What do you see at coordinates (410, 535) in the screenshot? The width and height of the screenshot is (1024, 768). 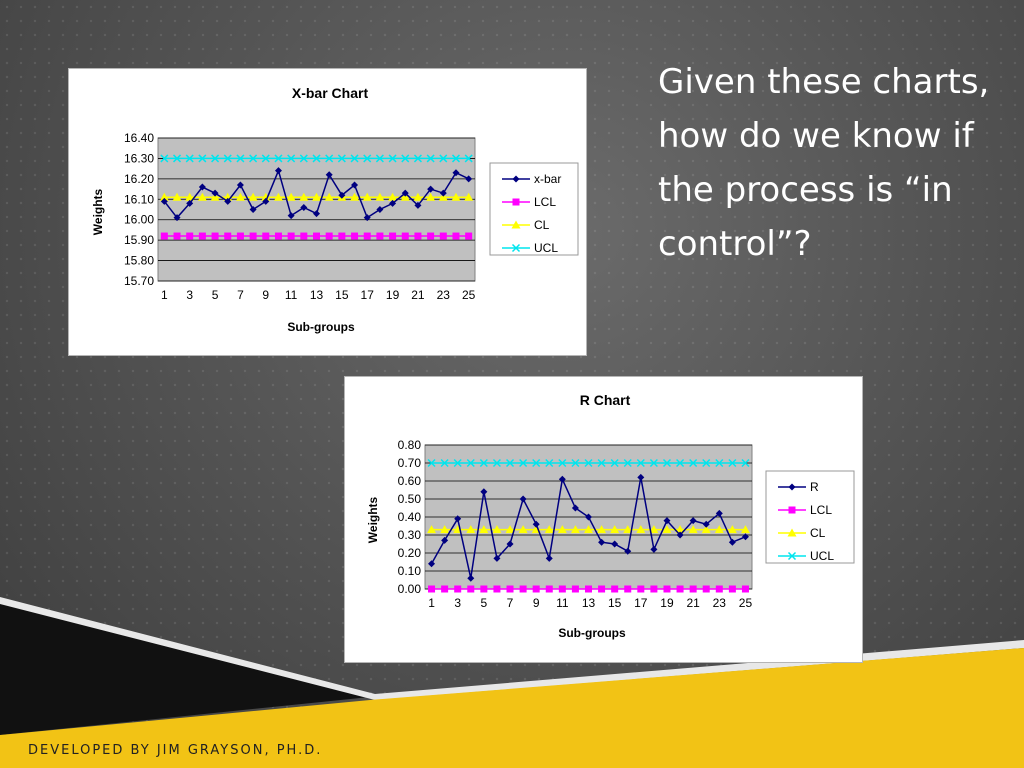 I see `y-tick-label: 0.30` at bounding box center [410, 535].